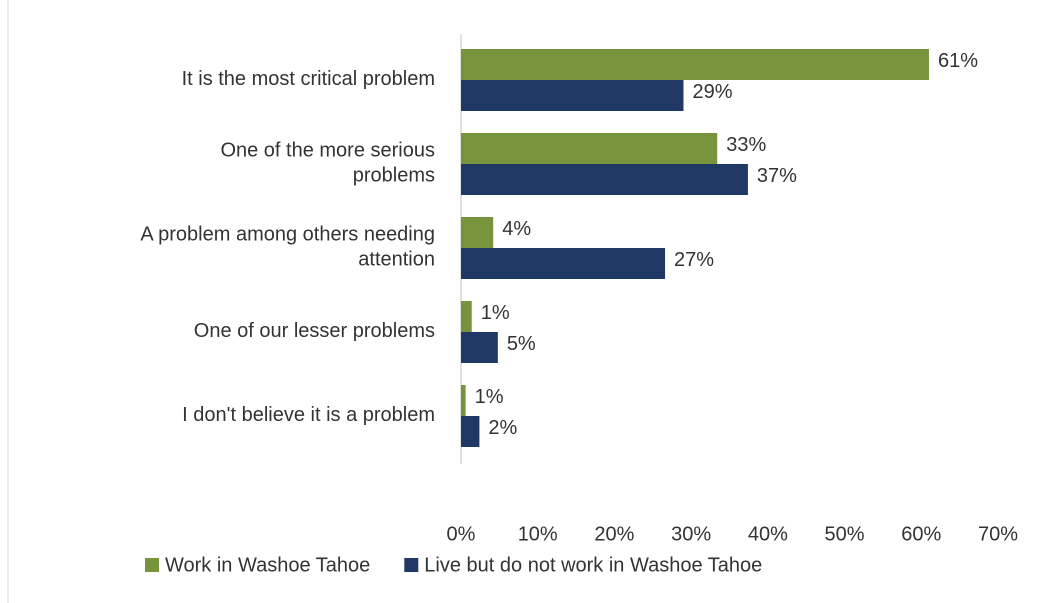 The image size is (1044, 603). I want to click on data-label: 27%, so click(694, 260).